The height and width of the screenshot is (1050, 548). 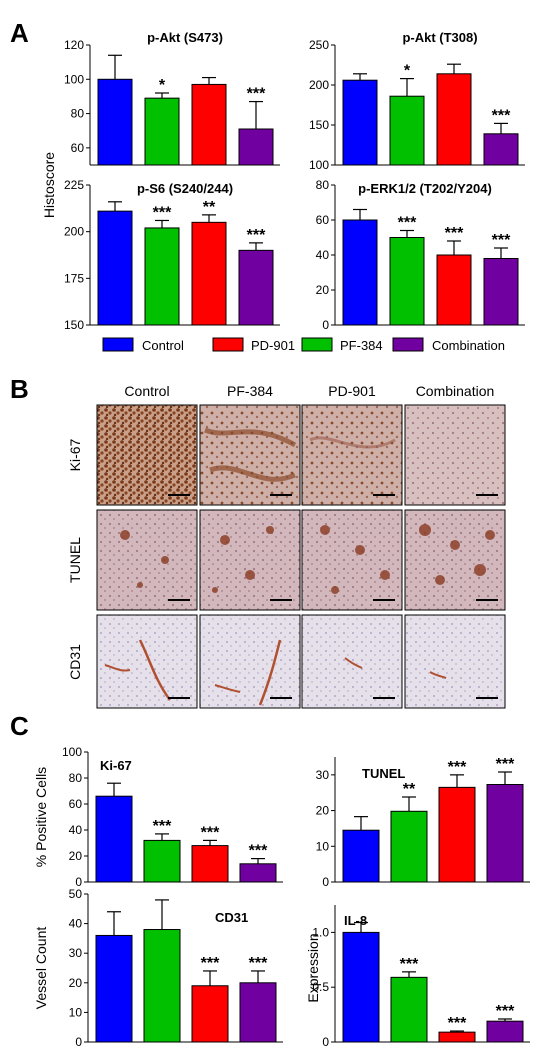 What do you see at coordinates (74, 45) in the screenshot?
I see `y-tick-label: 120` at bounding box center [74, 45].